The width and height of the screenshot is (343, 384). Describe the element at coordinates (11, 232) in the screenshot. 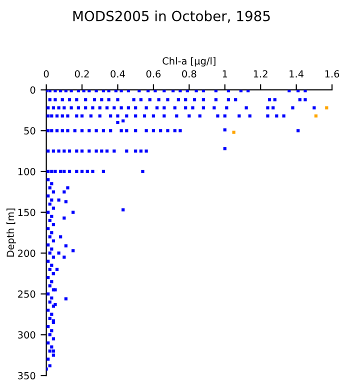

I see `y-axis-title: Depth [m]` at that location.